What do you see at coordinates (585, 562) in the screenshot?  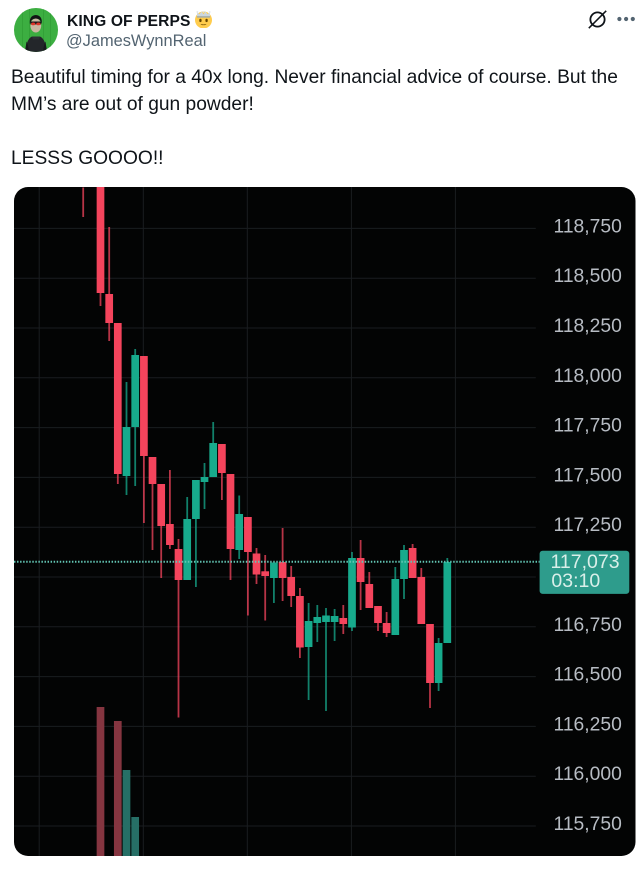 I see `svg-text: 117,073` at bounding box center [585, 562].